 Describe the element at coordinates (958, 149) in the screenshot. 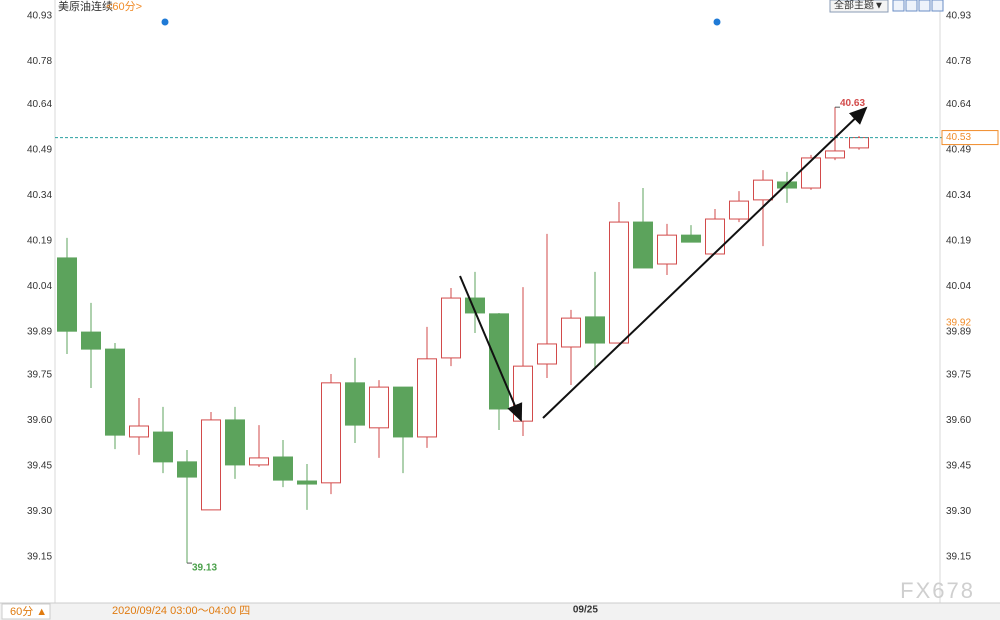

I see `y-tick-label-right: 40.49` at that location.